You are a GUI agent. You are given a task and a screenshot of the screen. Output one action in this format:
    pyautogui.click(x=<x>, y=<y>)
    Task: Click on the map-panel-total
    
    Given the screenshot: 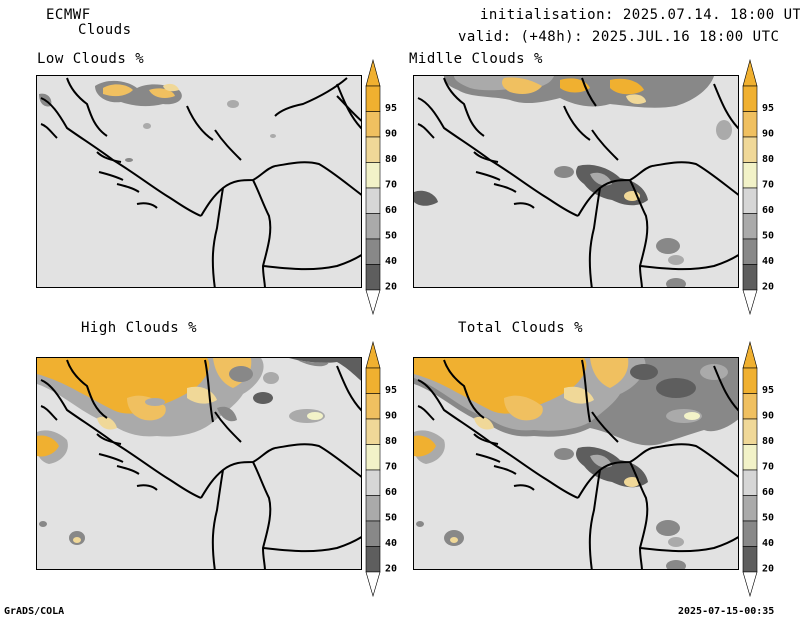 What is the action you would take?
    pyautogui.click(x=576, y=463)
    